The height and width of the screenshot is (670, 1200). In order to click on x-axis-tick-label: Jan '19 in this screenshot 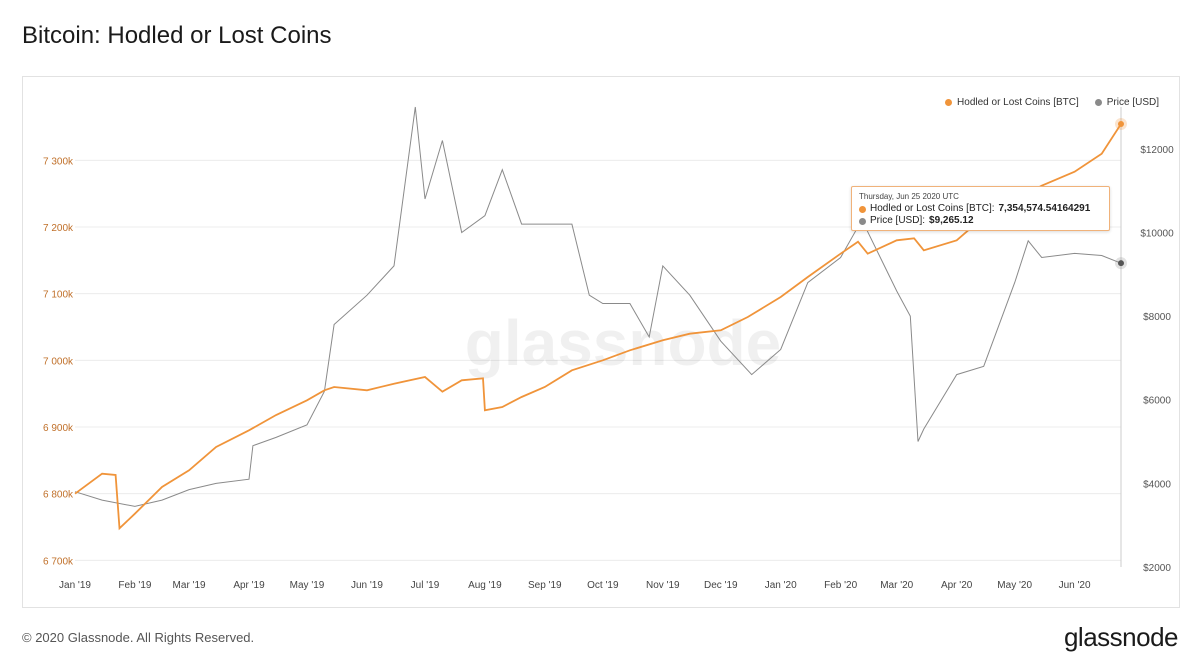, I will do `click(75, 585)`.